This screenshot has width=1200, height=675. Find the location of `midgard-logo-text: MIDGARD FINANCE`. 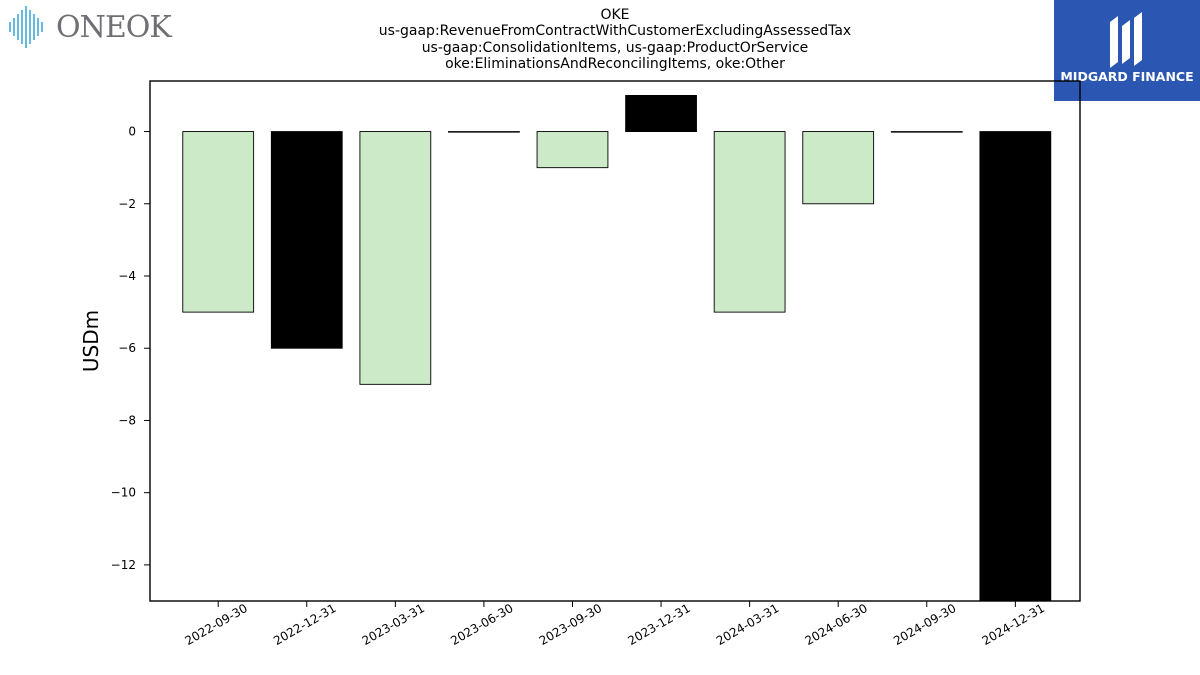

midgard-logo-text: MIDGARD FINANCE is located at coordinates (1127, 76).